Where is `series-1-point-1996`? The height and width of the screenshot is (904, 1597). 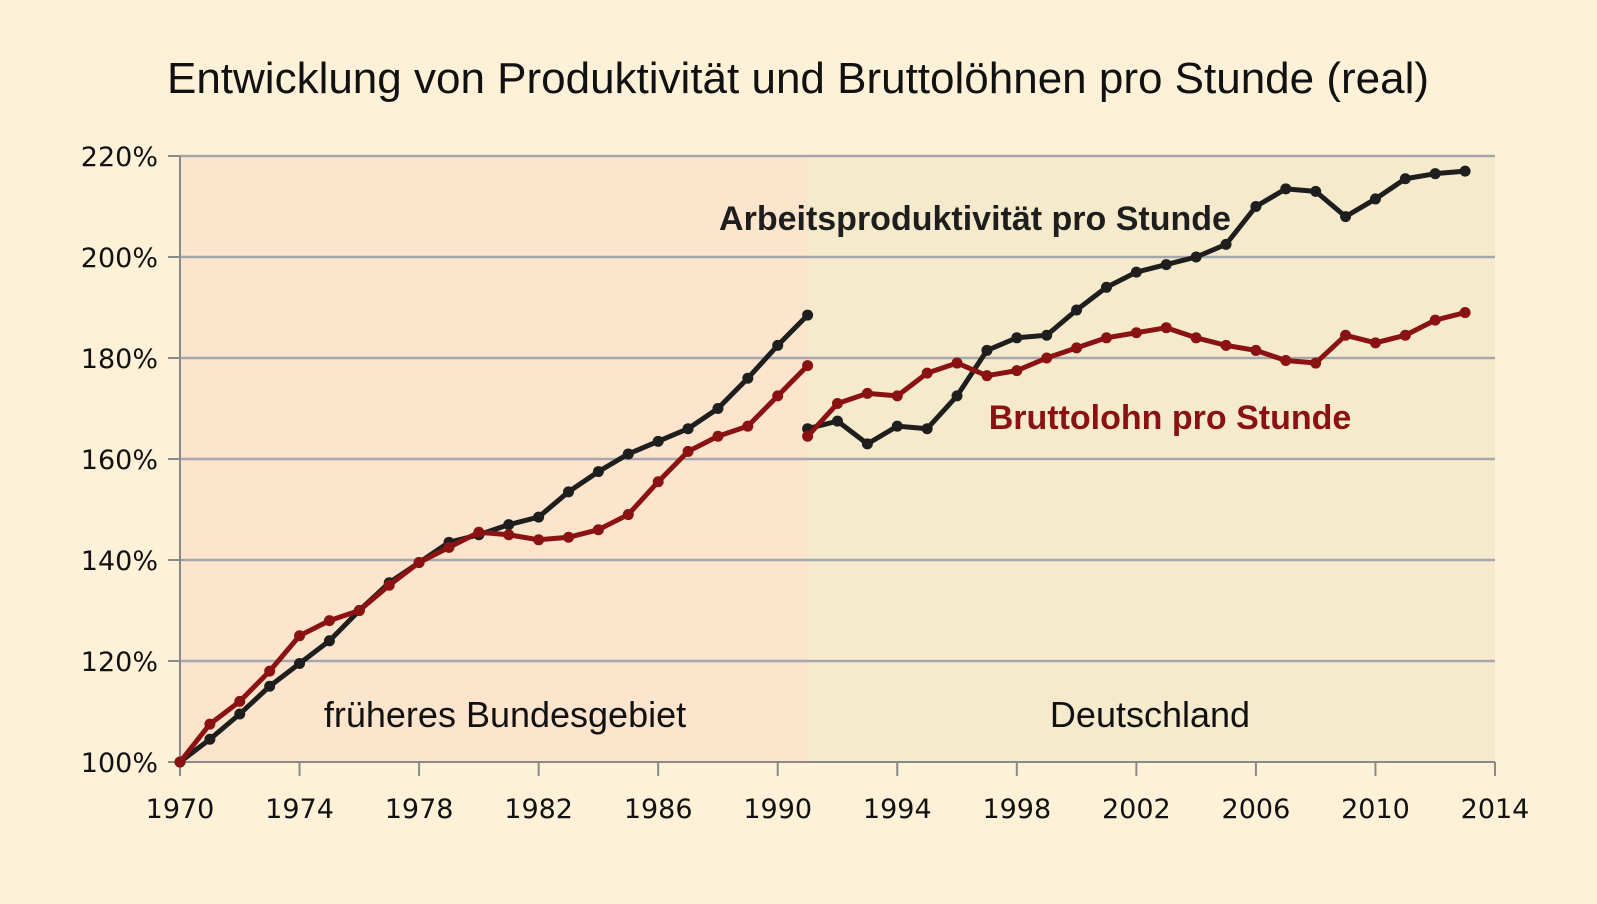 series-1-point-1996 is located at coordinates (957, 363).